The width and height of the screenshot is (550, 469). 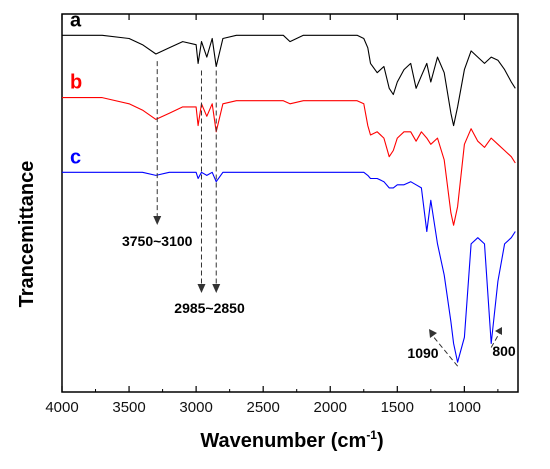 I want to click on annotation-1090: 1090, so click(x=422, y=353).